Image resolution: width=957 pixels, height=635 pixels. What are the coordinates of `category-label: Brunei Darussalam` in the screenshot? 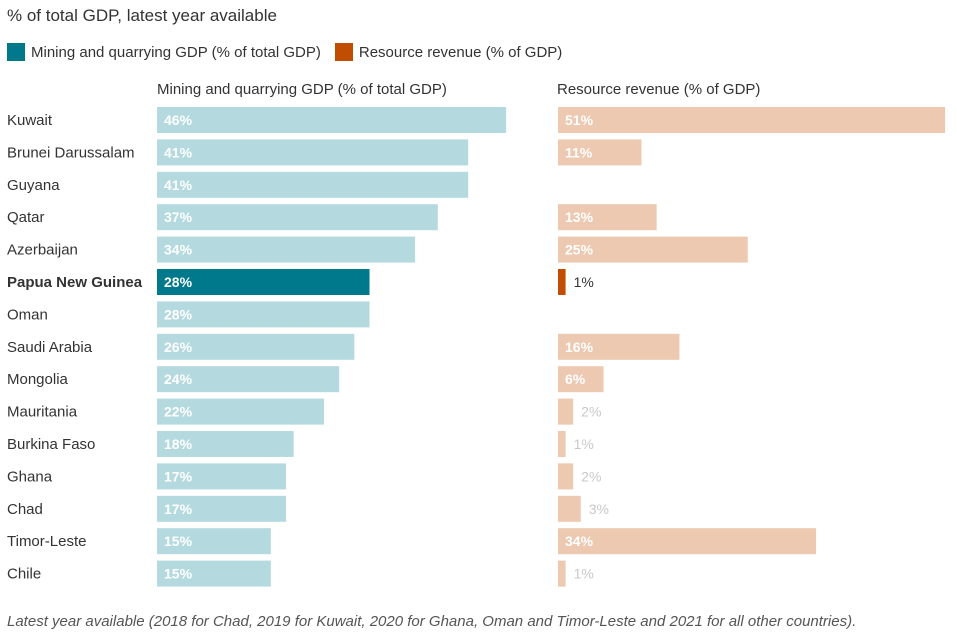 It's located at (71, 152).